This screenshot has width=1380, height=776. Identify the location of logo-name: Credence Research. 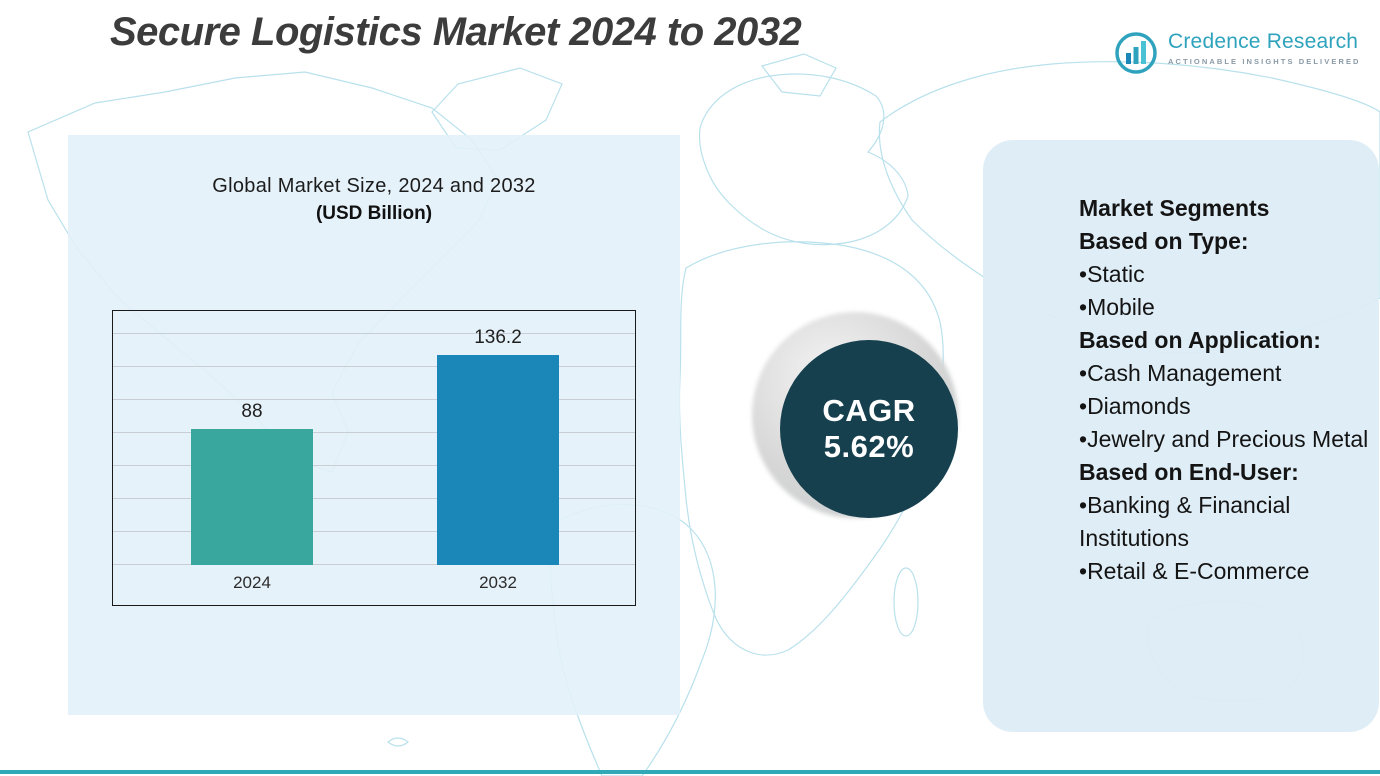
(1263, 41).